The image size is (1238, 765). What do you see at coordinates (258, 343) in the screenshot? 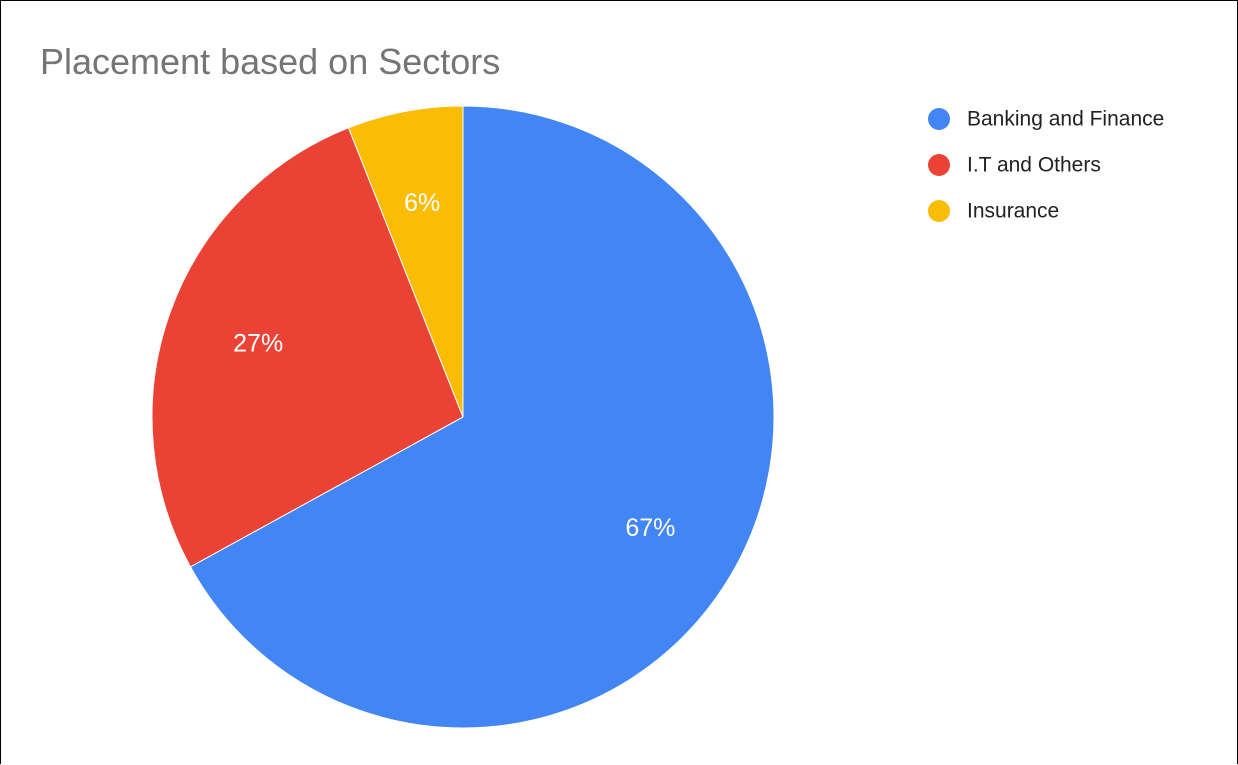
I see `slice-label-i-t-and-others: 27%` at bounding box center [258, 343].